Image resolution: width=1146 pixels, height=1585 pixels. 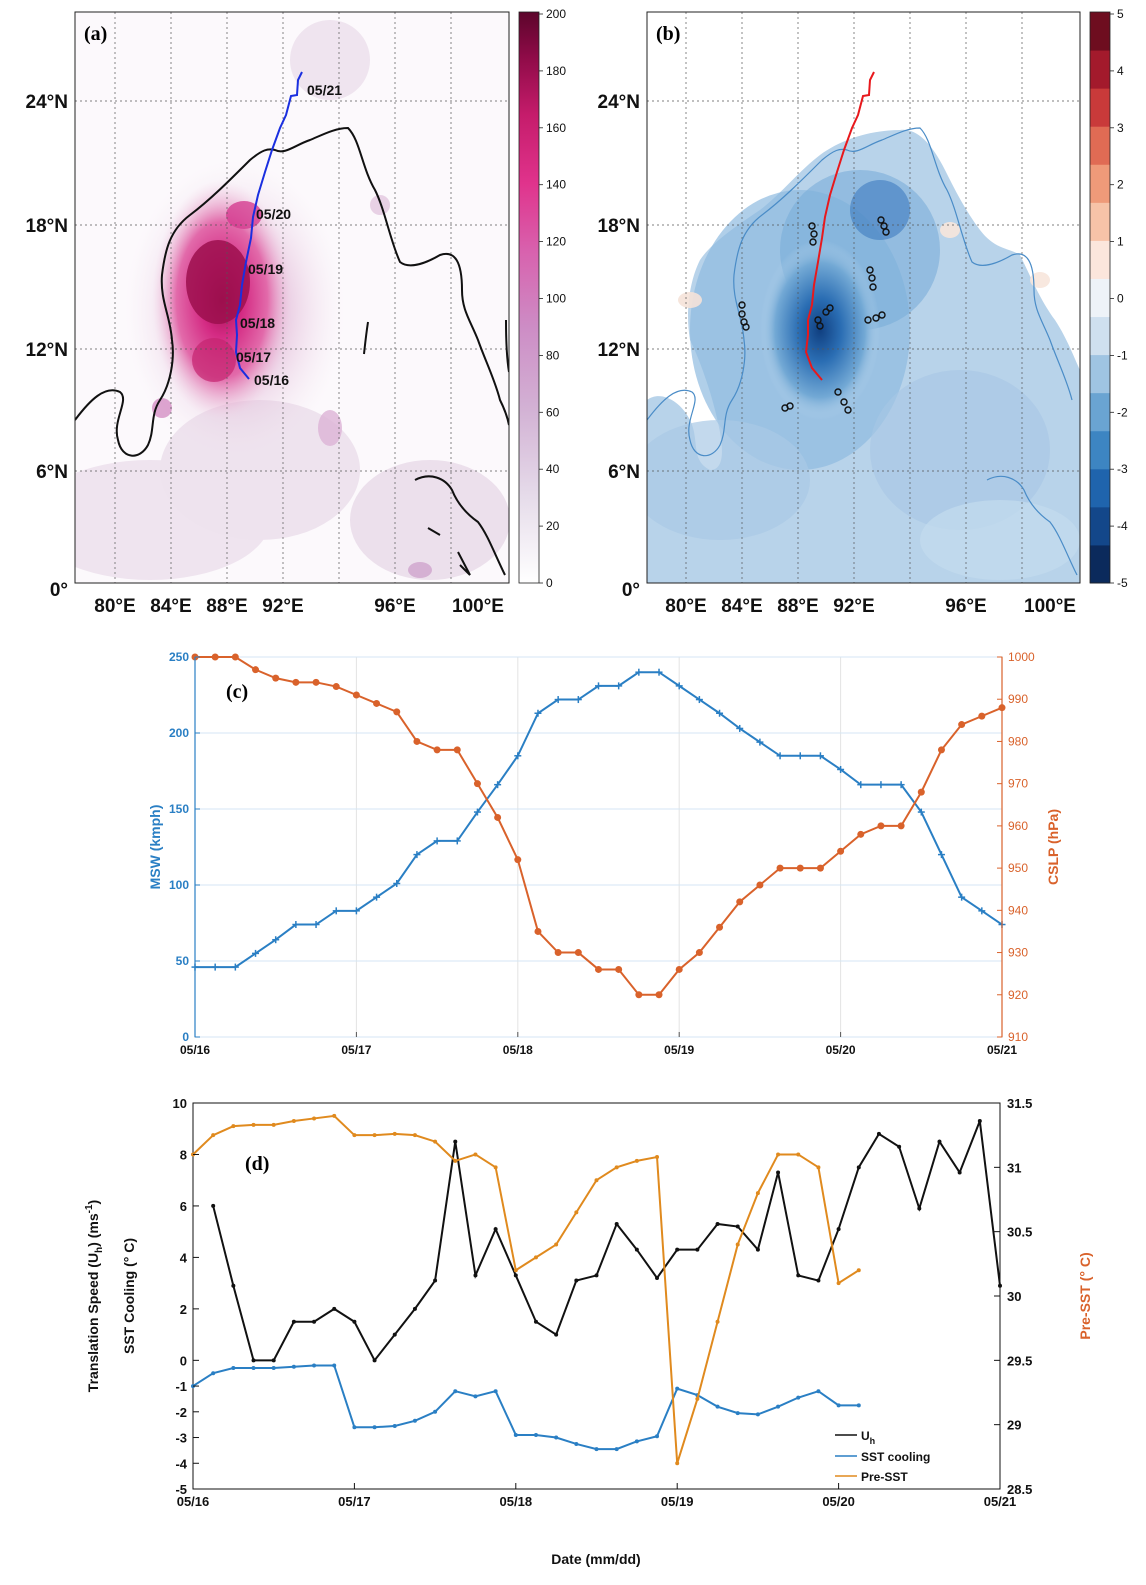 What do you see at coordinates (606, 1241) in the screenshot?
I see `uh-series-line` at bounding box center [606, 1241].